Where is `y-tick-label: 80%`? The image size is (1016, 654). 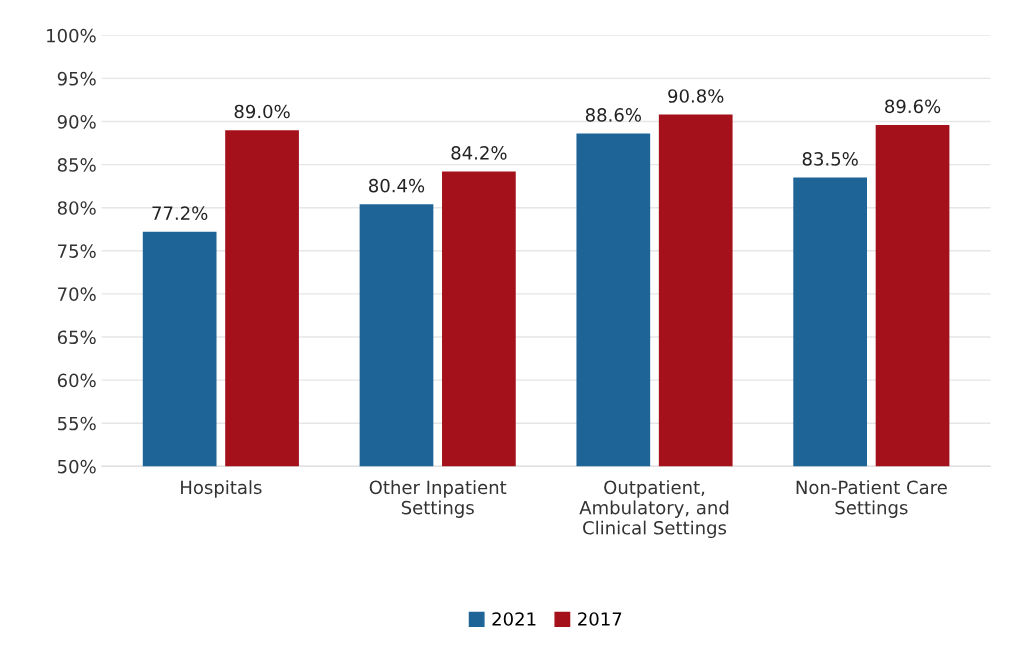 y-tick-label: 80% is located at coordinates (76, 208).